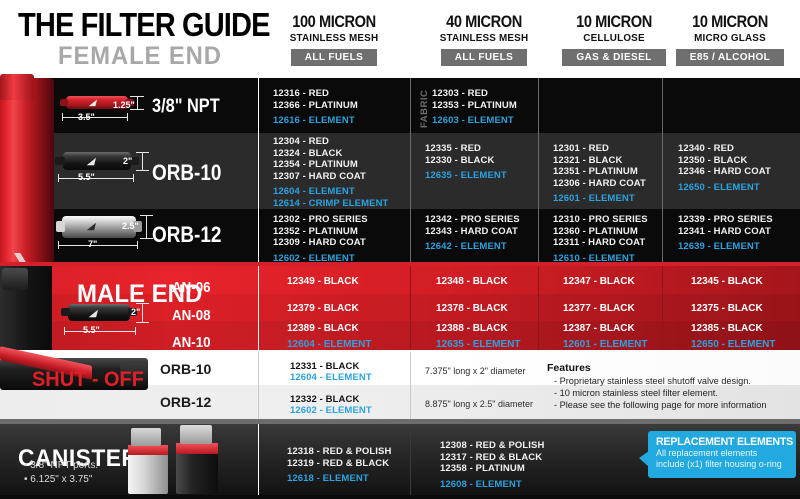  What do you see at coordinates (719, 247) in the screenshot?
I see `element-part-number: 12639 - ELEMENT` at bounding box center [719, 247].